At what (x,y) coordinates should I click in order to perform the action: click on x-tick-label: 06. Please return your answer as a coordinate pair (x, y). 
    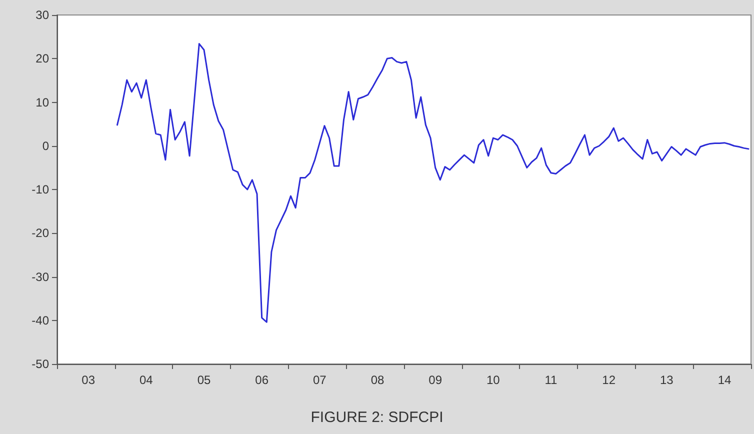
    Looking at the image, I should click on (262, 380).